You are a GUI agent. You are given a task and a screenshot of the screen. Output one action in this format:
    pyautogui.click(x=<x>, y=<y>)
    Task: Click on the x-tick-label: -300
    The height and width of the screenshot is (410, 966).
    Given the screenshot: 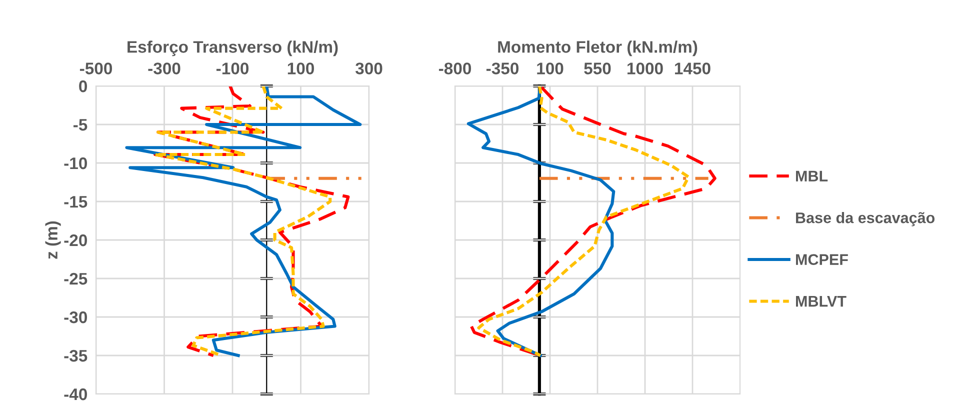 What is the action you would take?
    pyautogui.click(x=164, y=68)
    